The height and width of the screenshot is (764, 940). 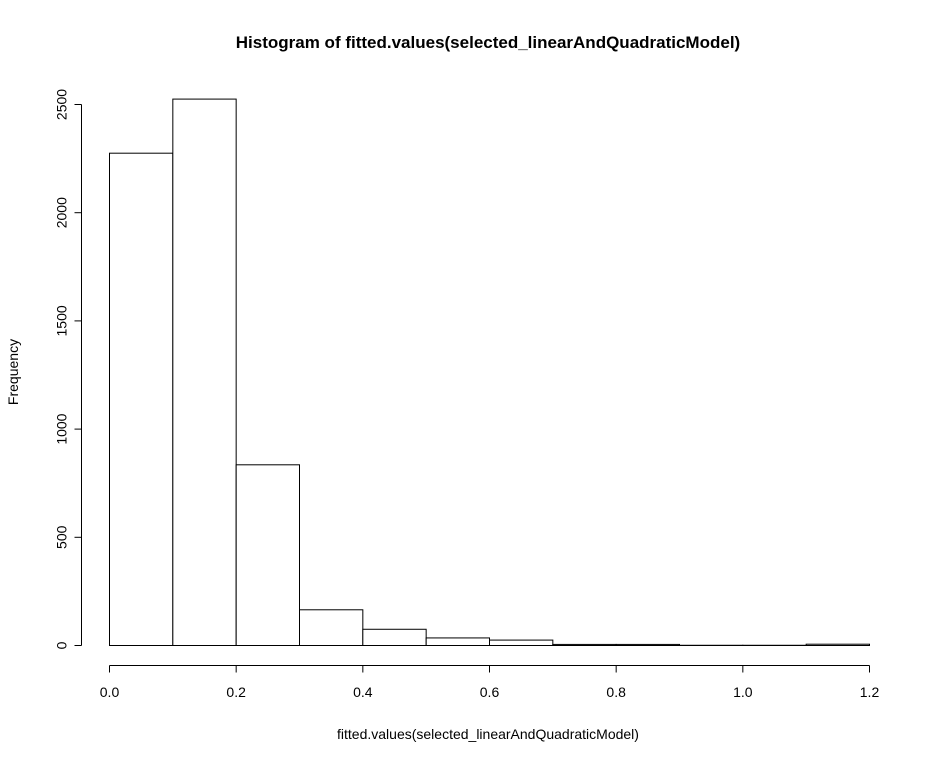 I want to click on y-tick-label: 2000, so click(x=62, y=212).